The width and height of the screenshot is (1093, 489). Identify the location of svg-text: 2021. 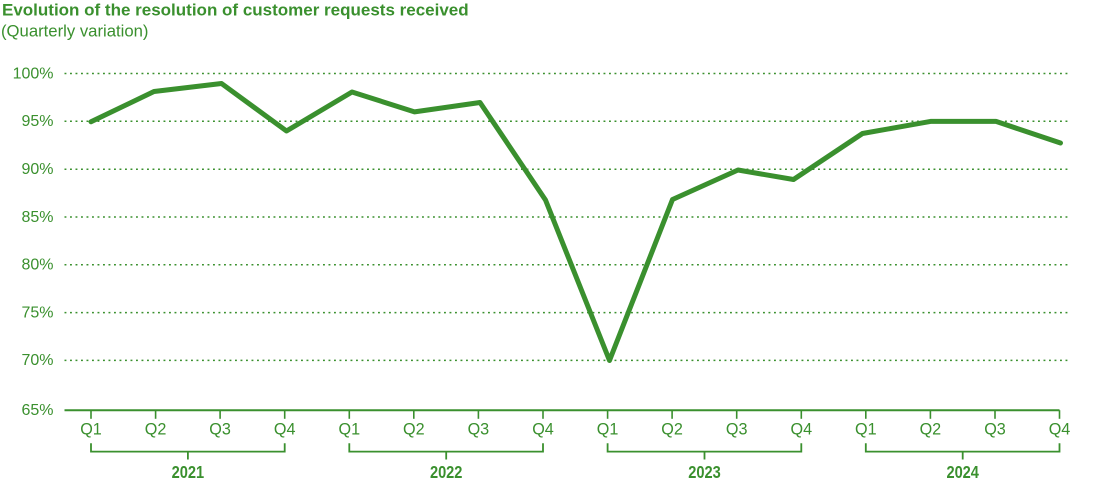
(188, 472).